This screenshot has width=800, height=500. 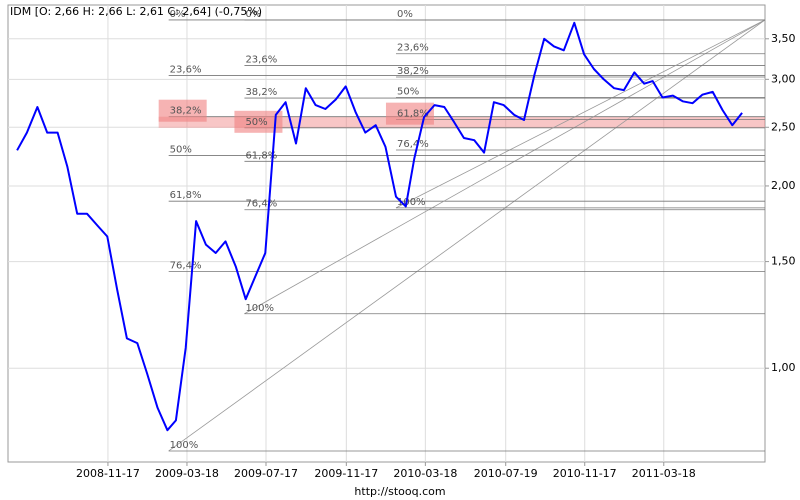 I want to click on y-tick-label: 2,00, so click(x=783, y=185).